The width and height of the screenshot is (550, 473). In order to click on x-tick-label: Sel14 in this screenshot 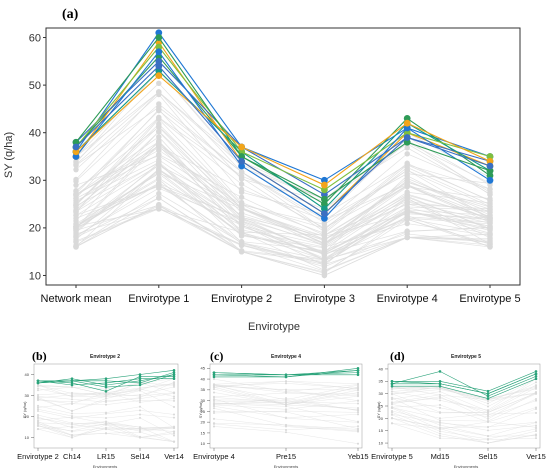, I will do `click(139, 456)`.